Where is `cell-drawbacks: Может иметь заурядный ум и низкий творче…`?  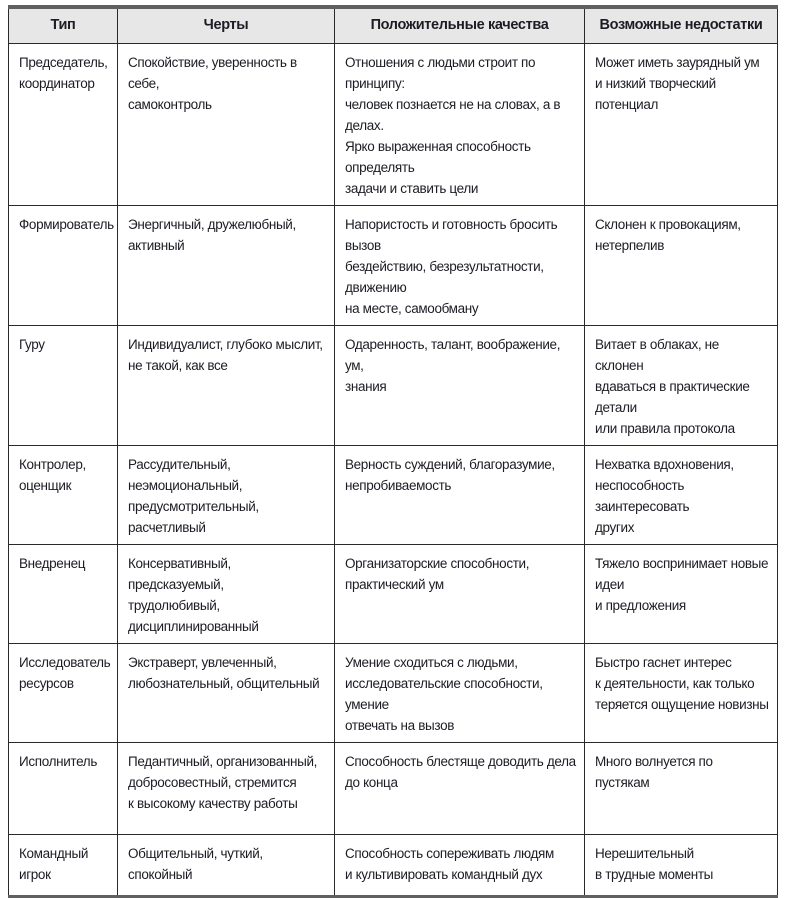 cell-drawbacks: Может иметь заурядный ум и низкий творче… is located at coordinates (681, 124).